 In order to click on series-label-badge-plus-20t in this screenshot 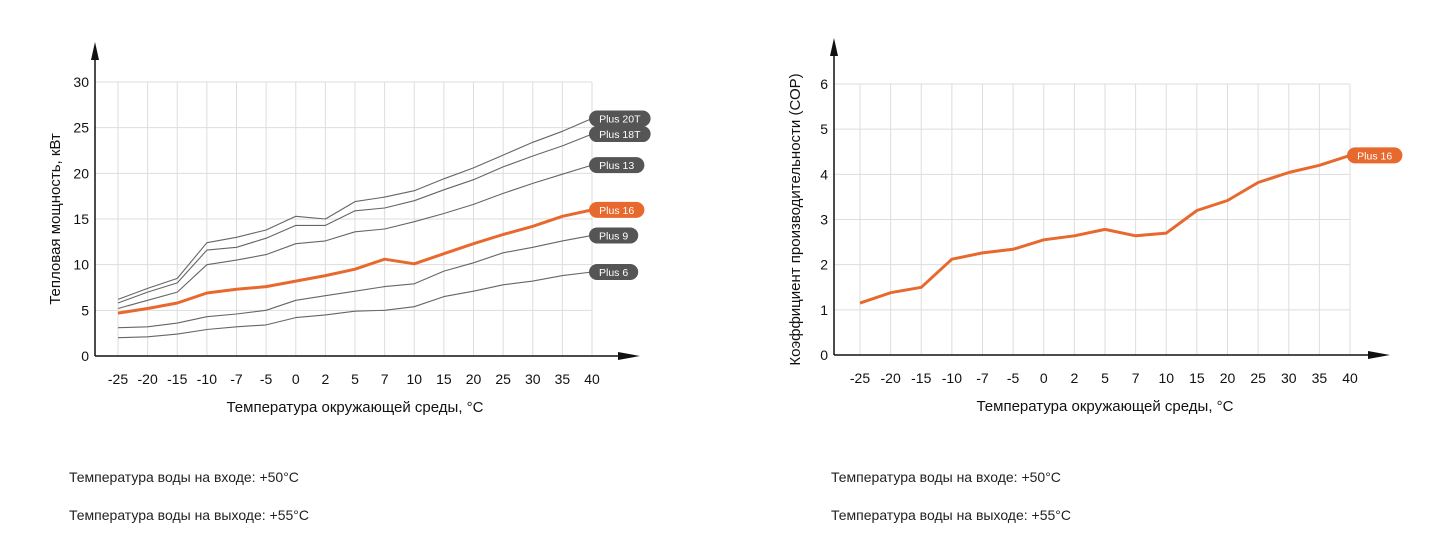, I will do `click(620, 118)`.